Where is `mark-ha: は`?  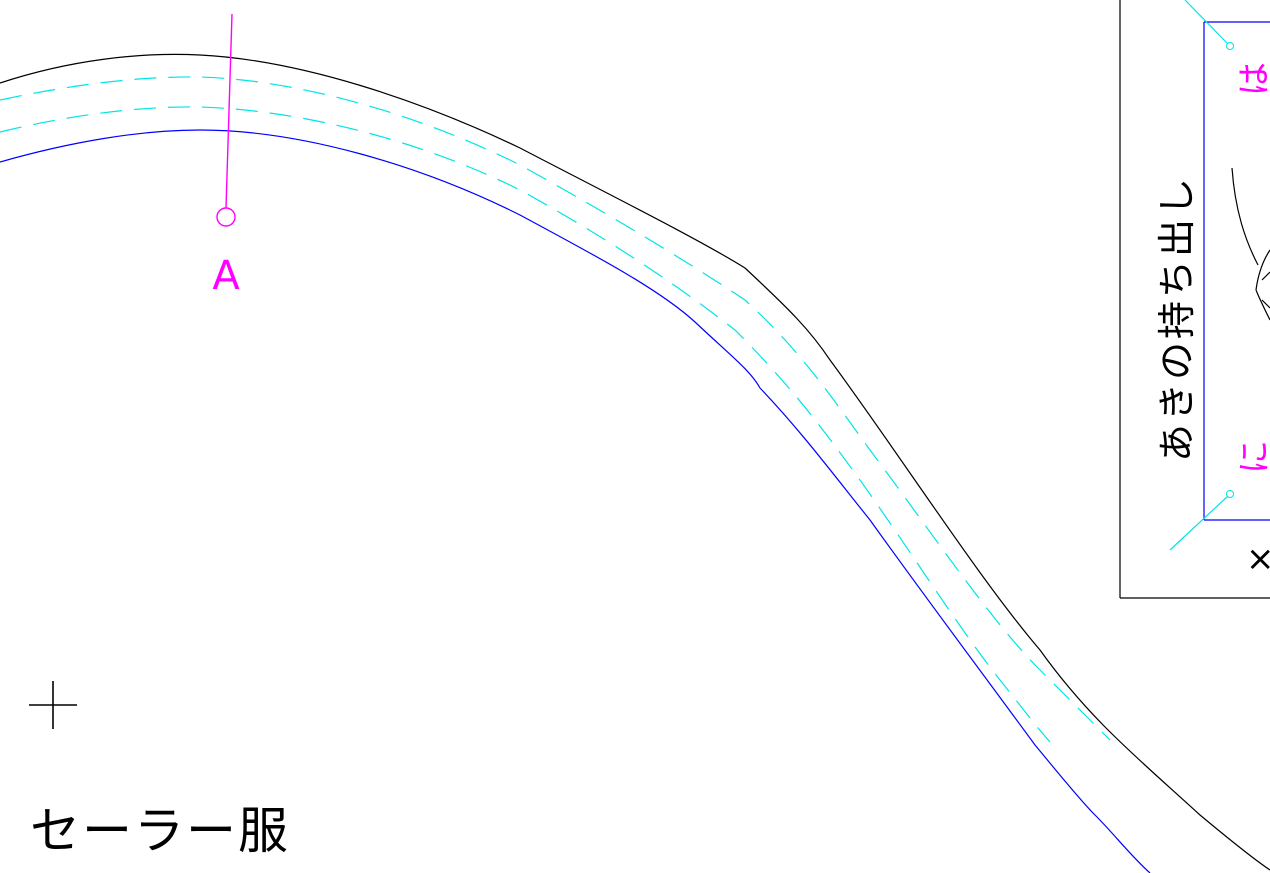
mark-ha: は is located at coordinates (1252, 79).